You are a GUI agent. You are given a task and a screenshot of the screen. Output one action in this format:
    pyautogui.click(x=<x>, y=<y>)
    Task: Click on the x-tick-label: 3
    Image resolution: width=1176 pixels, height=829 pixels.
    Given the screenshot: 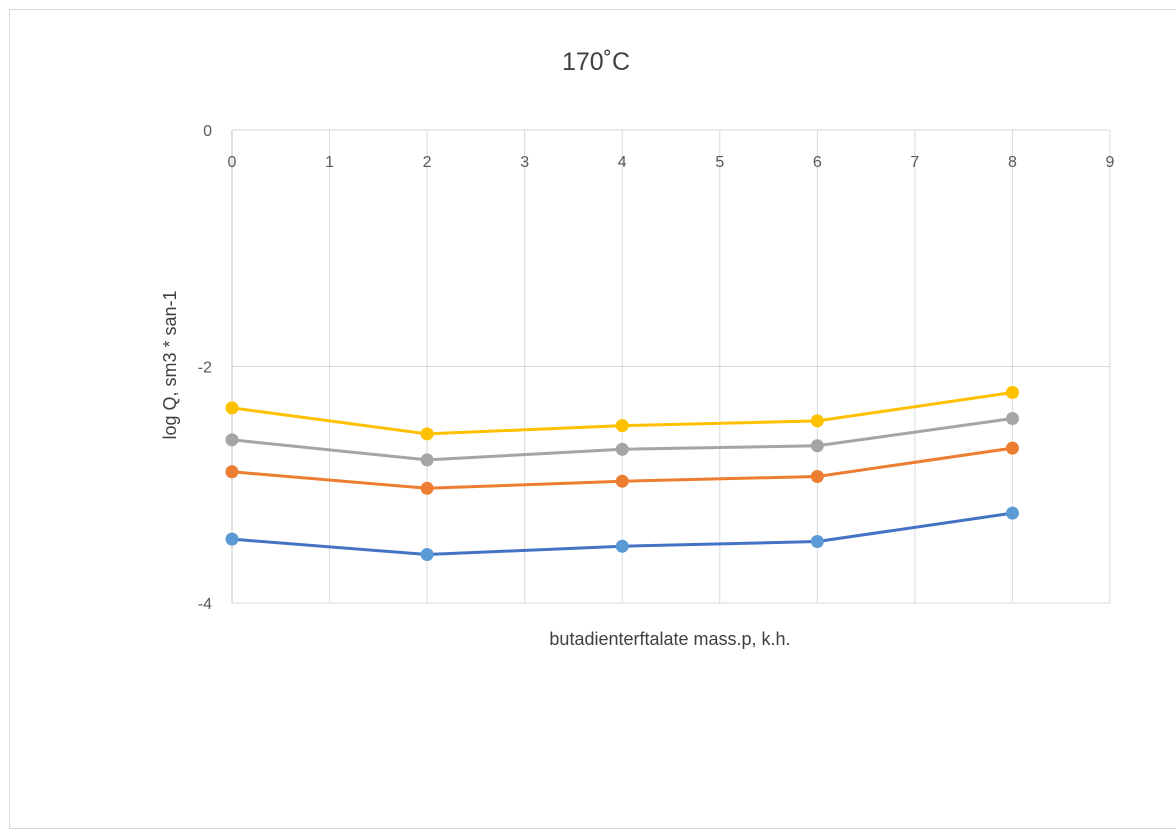 What is the action you would take?
    pyautogui.click(x=524, y=162)
    